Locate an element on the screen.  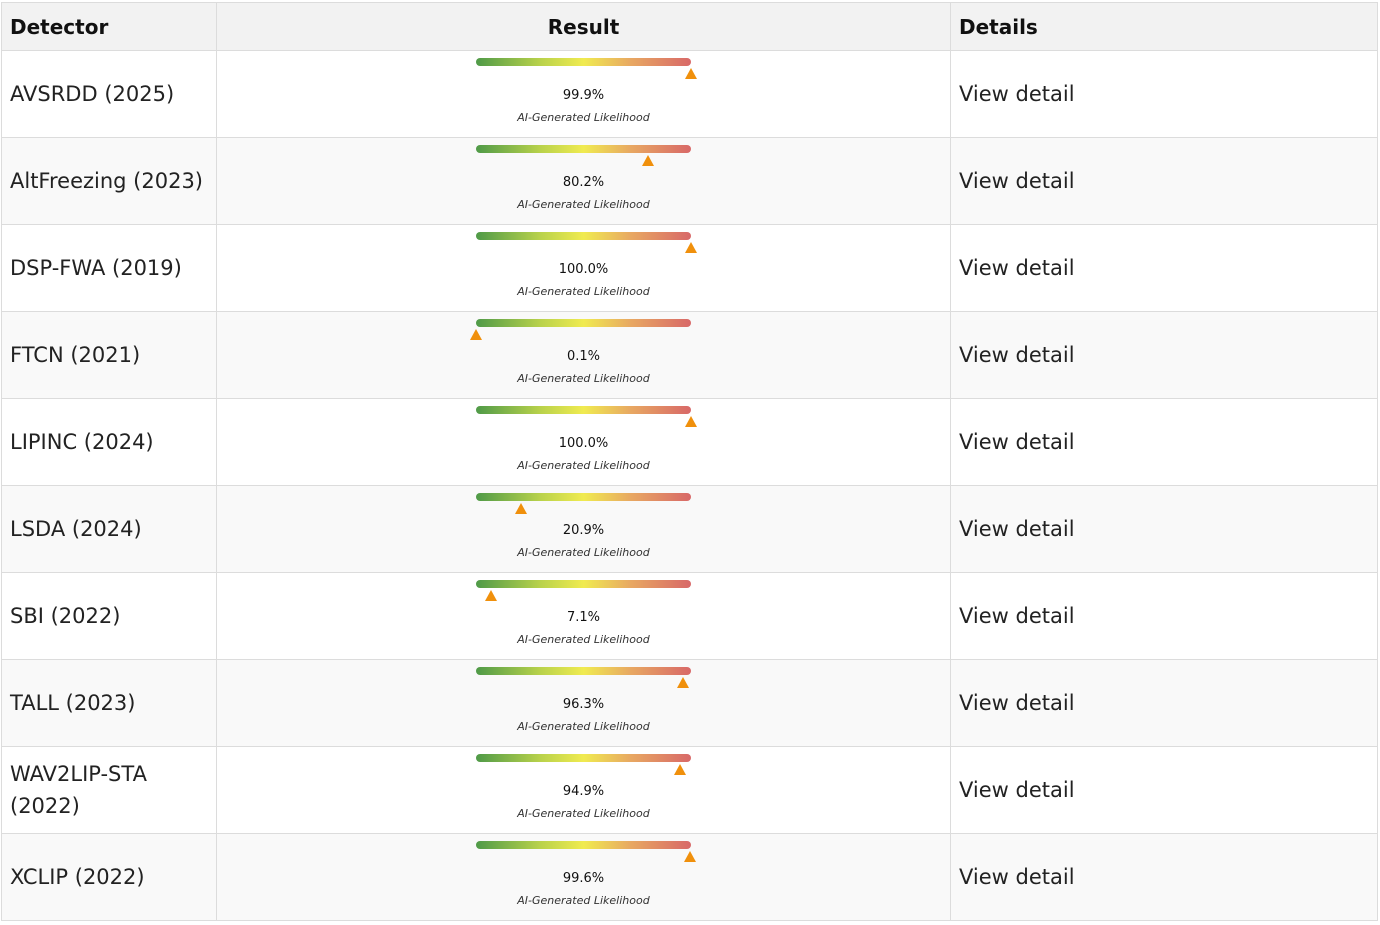
detector-name: DSP-FWA (2019) is located at coordinates (109, 268).